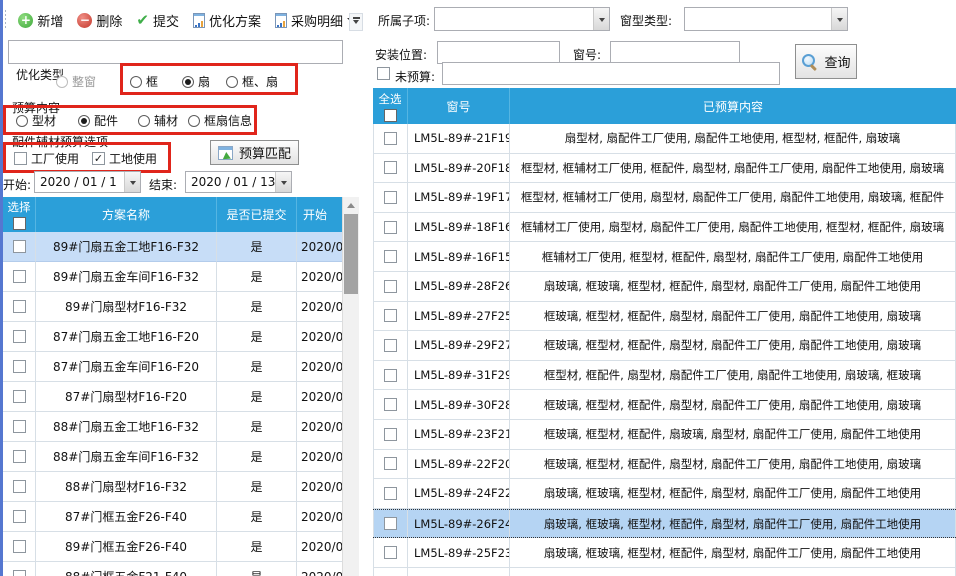 The image size is (956, 576). I want to click on table-row: 88#门扇五金工地F16-F32 是 2020/0, so click(172, 427).